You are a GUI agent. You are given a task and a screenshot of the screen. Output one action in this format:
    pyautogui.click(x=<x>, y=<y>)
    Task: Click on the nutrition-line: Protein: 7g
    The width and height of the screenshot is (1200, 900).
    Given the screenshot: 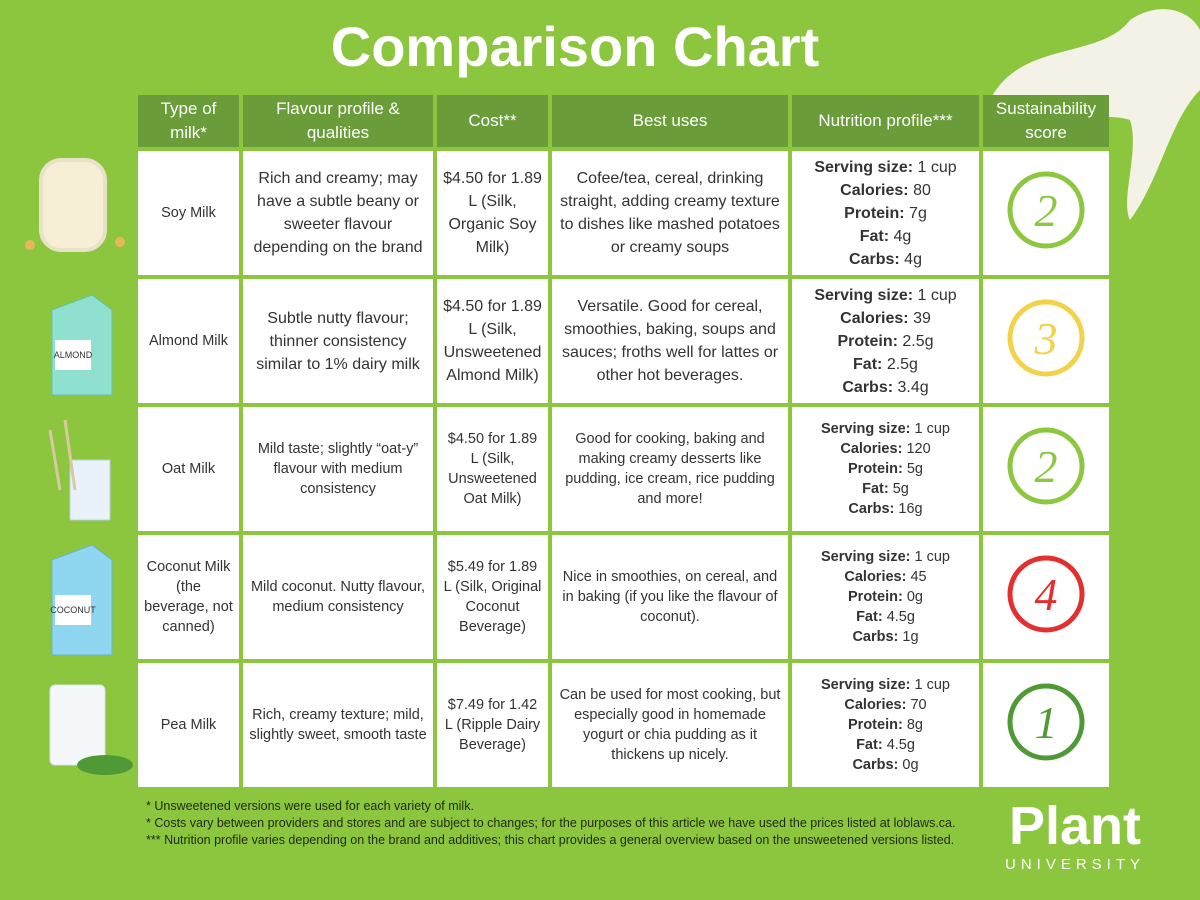 What is the action you would take?
    pyautogui.click(x=885, y=213)
    